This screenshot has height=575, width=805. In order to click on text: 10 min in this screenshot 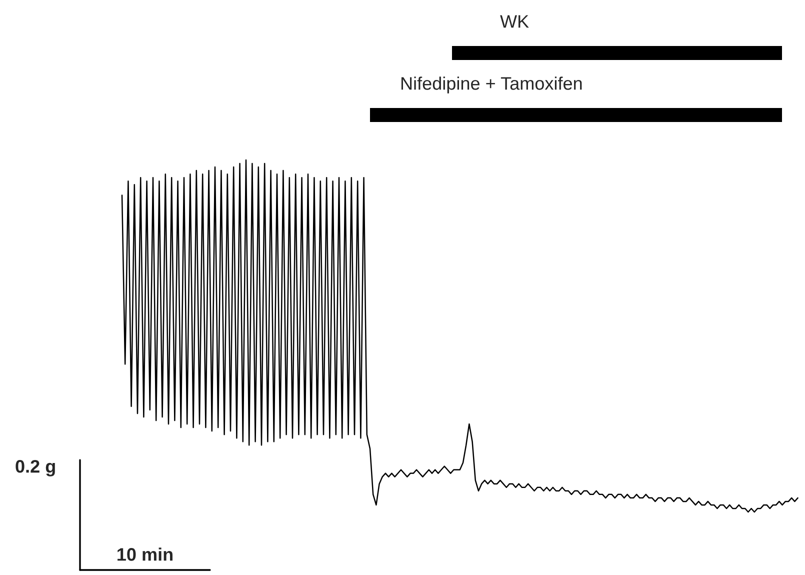, I will do `click(145, 554)`.